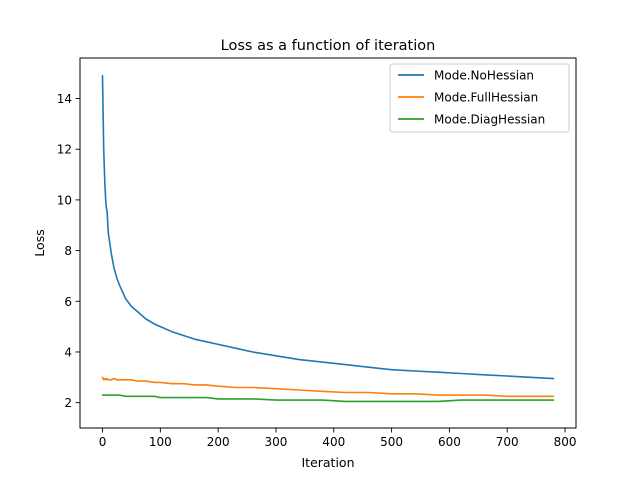  What do you see at coordinates (68, 403) in the screenshot?
I see `y-tick-label: 2` at bounding box center [68, 403].